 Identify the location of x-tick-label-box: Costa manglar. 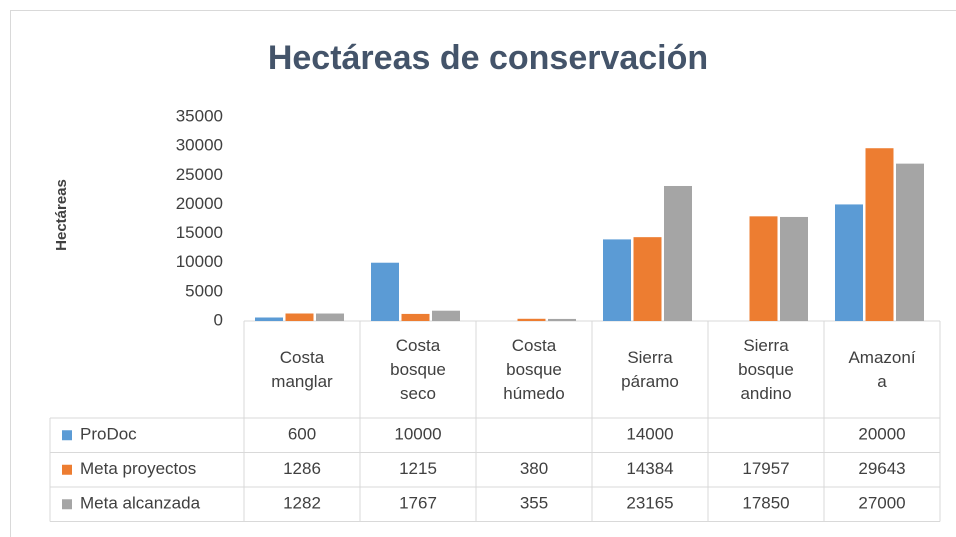
(302, 369).